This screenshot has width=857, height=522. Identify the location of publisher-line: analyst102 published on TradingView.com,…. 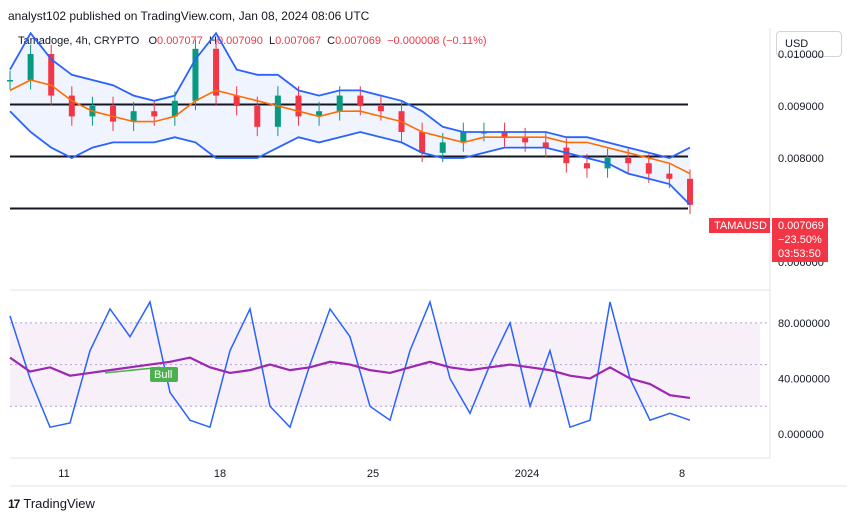
(189, 16).